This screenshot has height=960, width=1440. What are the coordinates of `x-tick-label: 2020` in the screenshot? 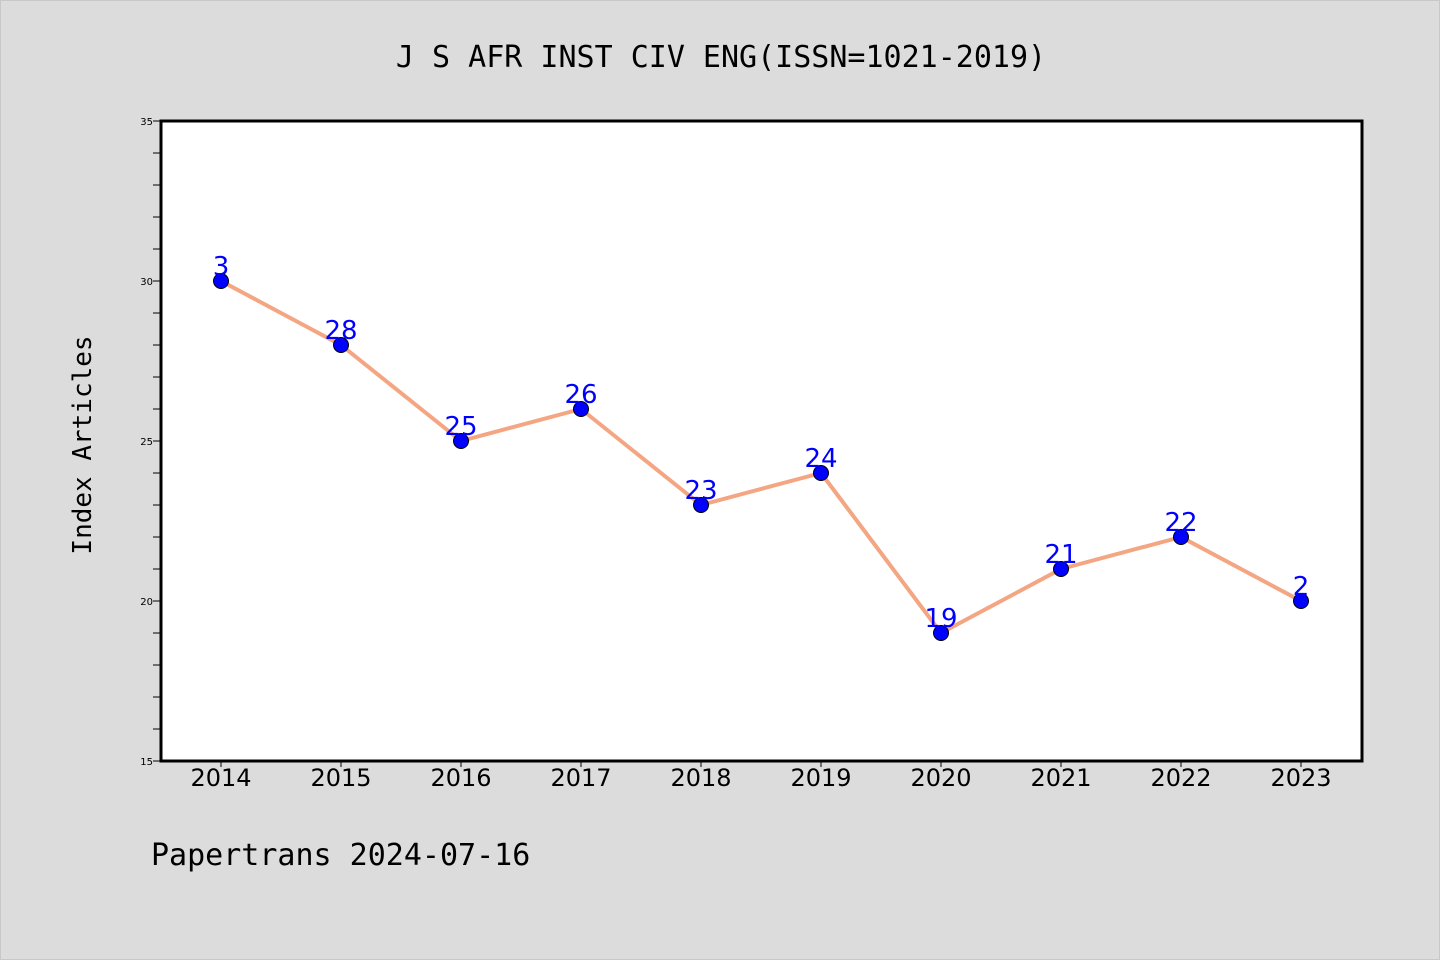 It's located at (940, 778).